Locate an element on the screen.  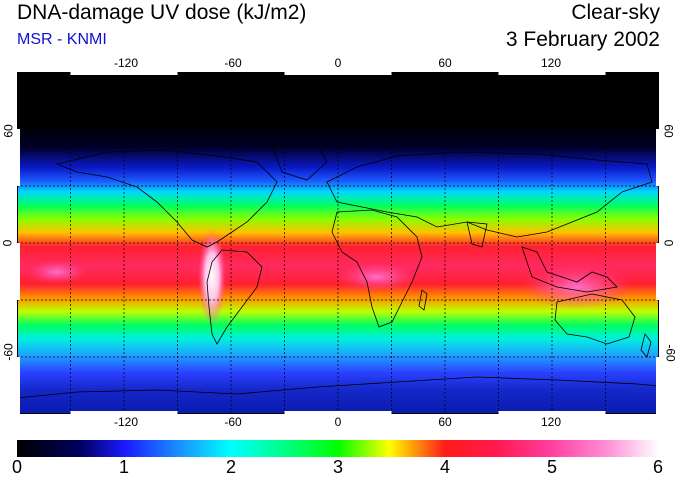
sky-condition-label: Clear-sky is located at coordinates (615, 12).